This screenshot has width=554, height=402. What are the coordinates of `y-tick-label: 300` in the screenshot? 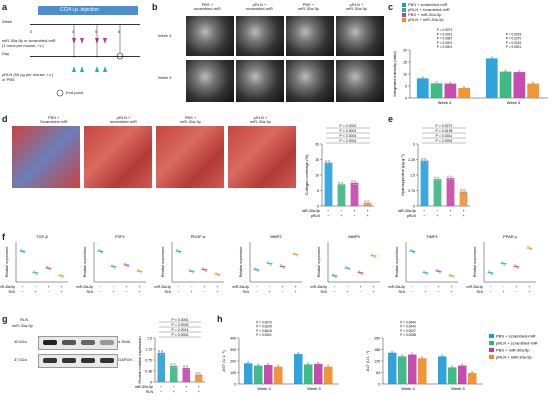 It's located at (233, 350).